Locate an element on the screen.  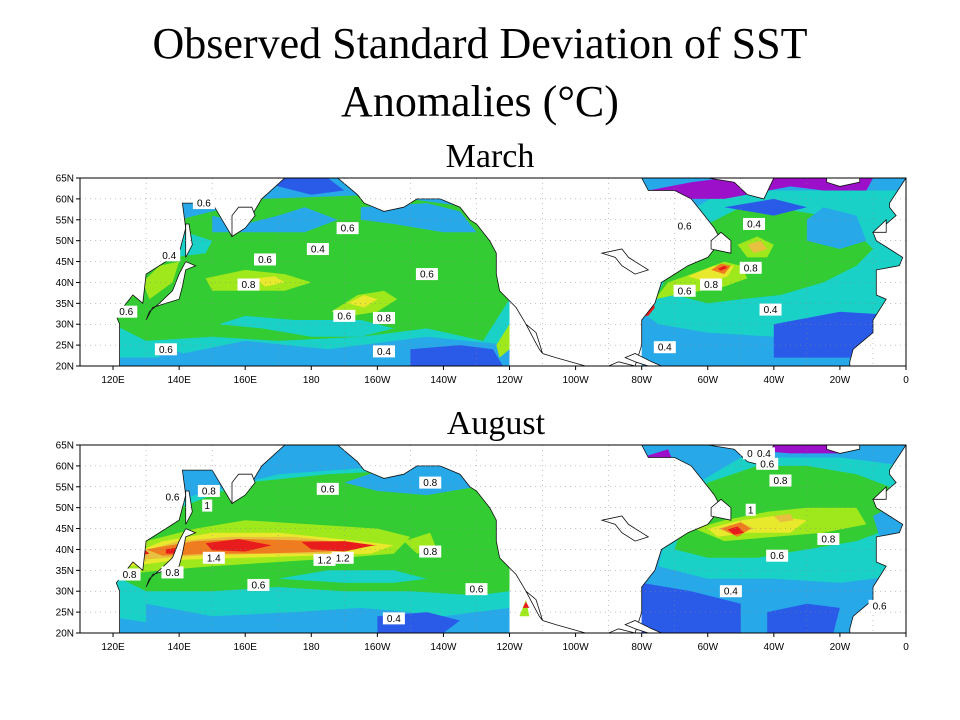
contour-label: 1.2 is located at coordinates (343, 558).